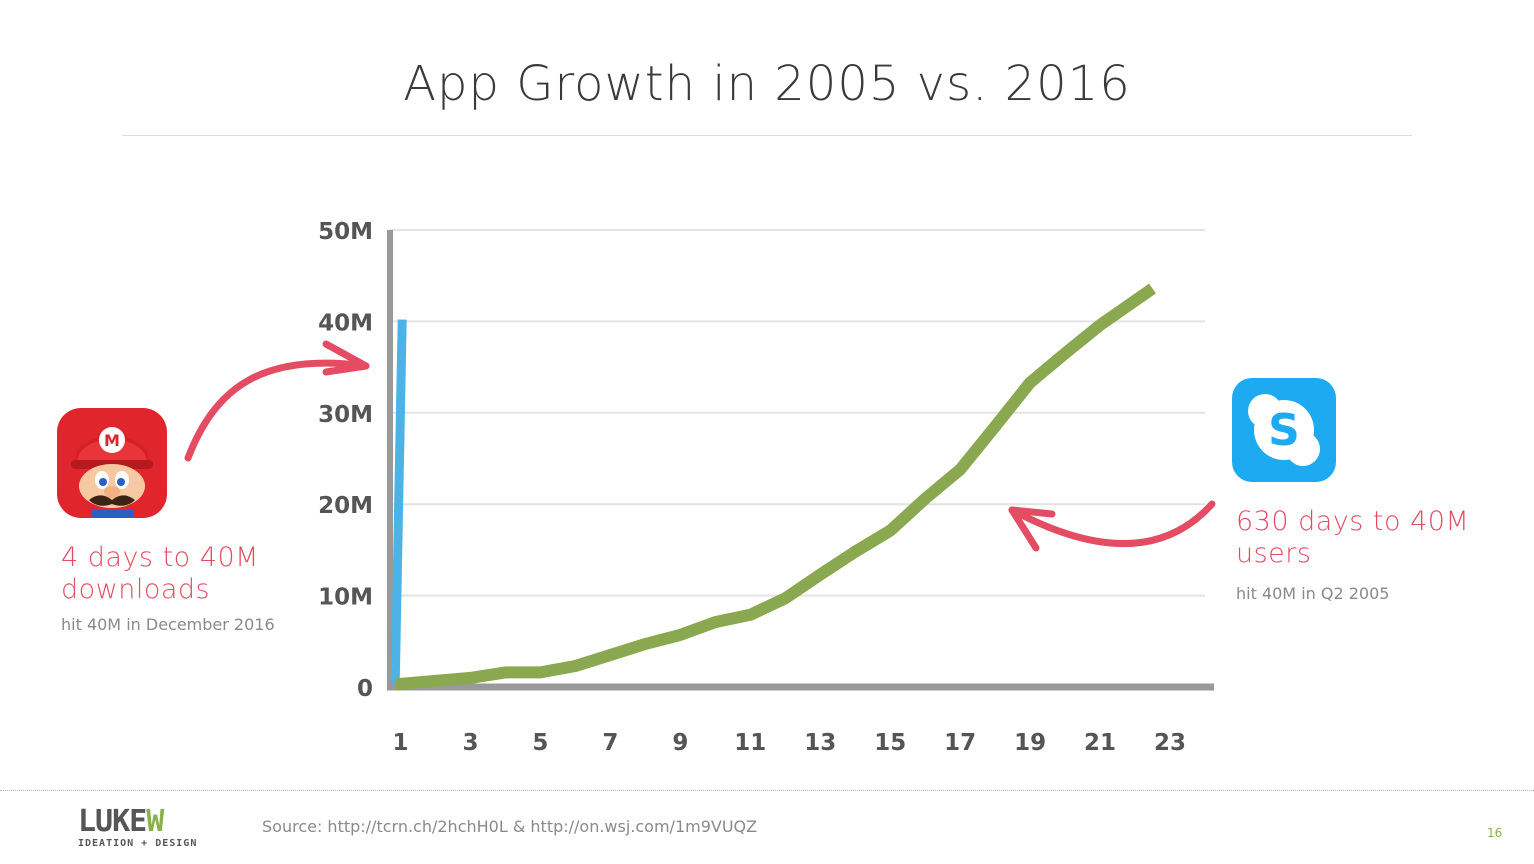 The height and width of the screenshot is (864, 1534). Describe the element at coordinates (168, 624) in the screenshot. I see `mario-callout-note: hit 40M in December 2016` at that location.